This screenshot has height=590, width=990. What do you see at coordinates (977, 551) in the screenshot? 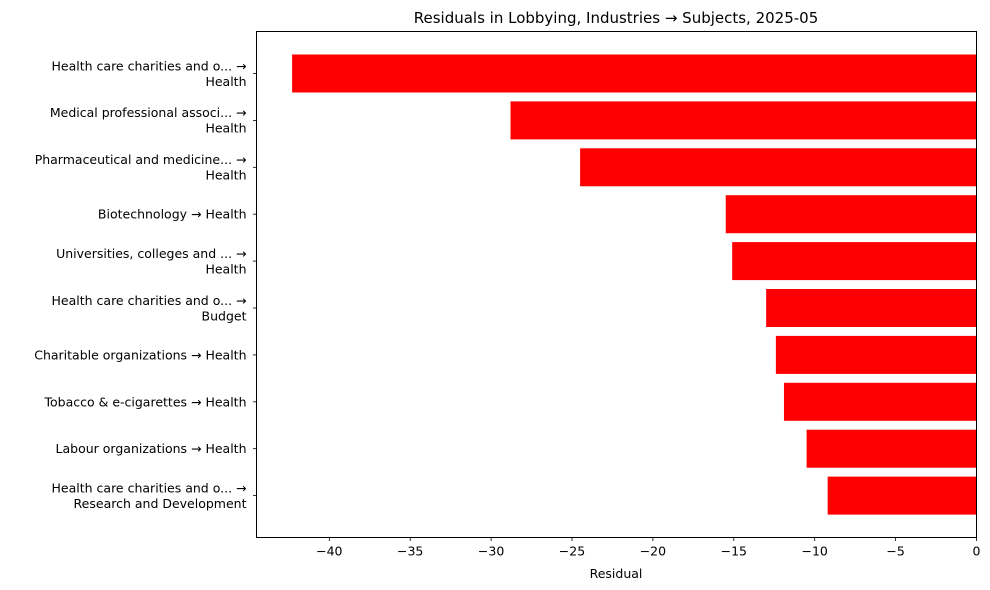
I see `x-tick-label-8: 0` at bounding box center [977, 551].